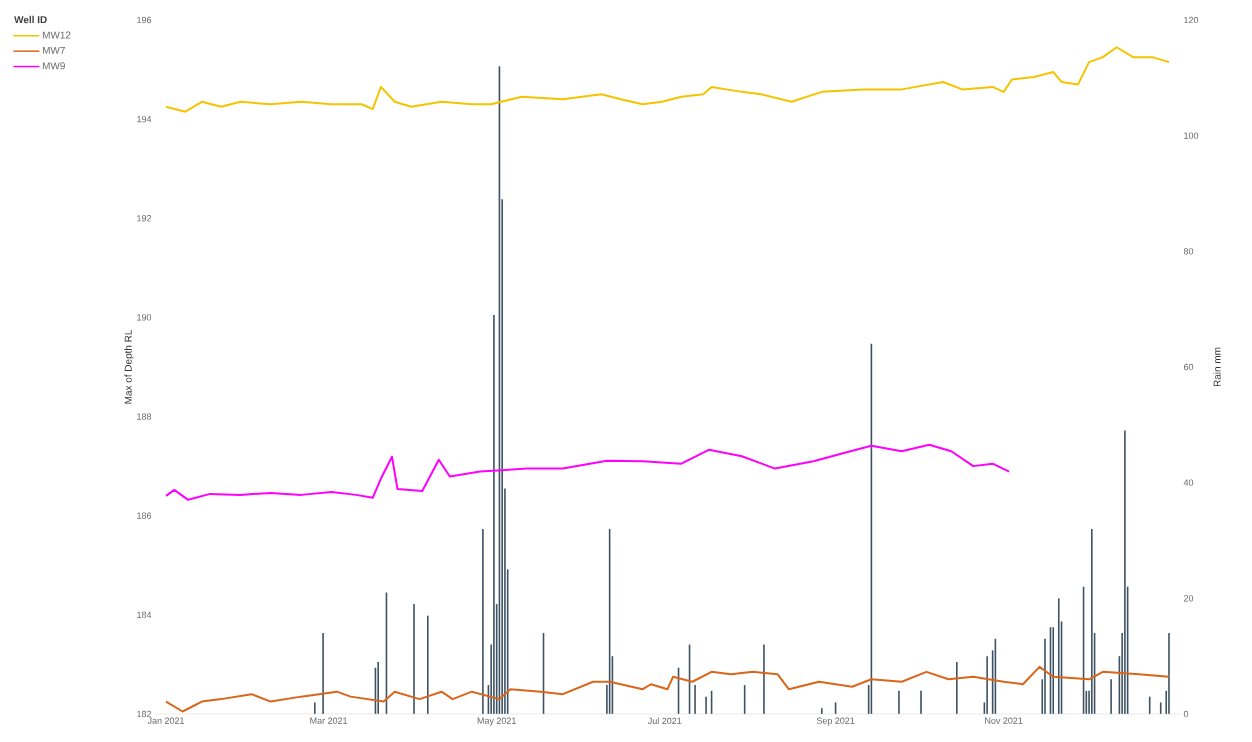 The height and width of the screenshot is (742, 1252). Describe the element at coordinates (30, 19) in the screenshot. I see `legend-title: Well ID` at that location.